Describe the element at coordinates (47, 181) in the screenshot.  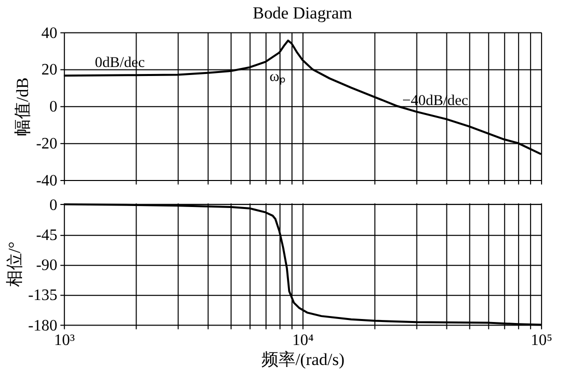
I see `y-tick-label: -40` at that location.